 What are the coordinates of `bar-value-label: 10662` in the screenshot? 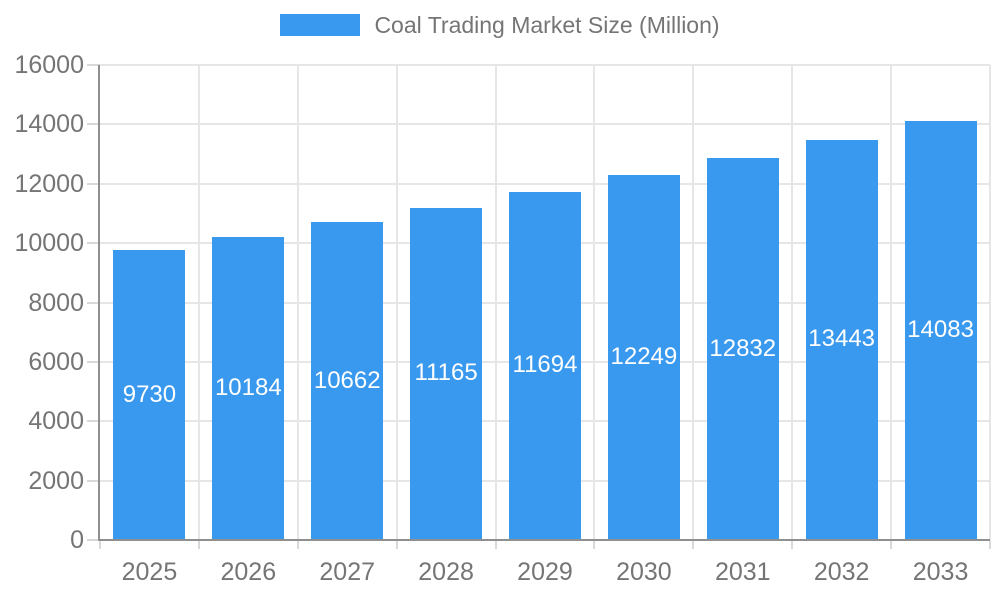 It's located at (347, 380).